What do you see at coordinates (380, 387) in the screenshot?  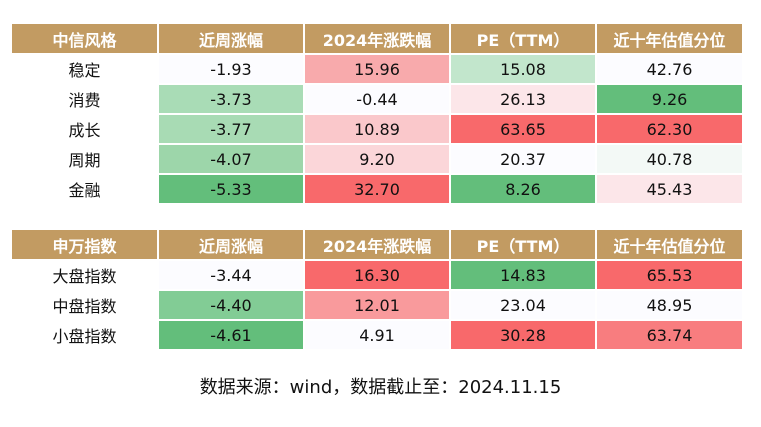 I see `data-source-note: 数据来源：wind，数据截止至：2024.11.15` at bounding box center [380, 387].